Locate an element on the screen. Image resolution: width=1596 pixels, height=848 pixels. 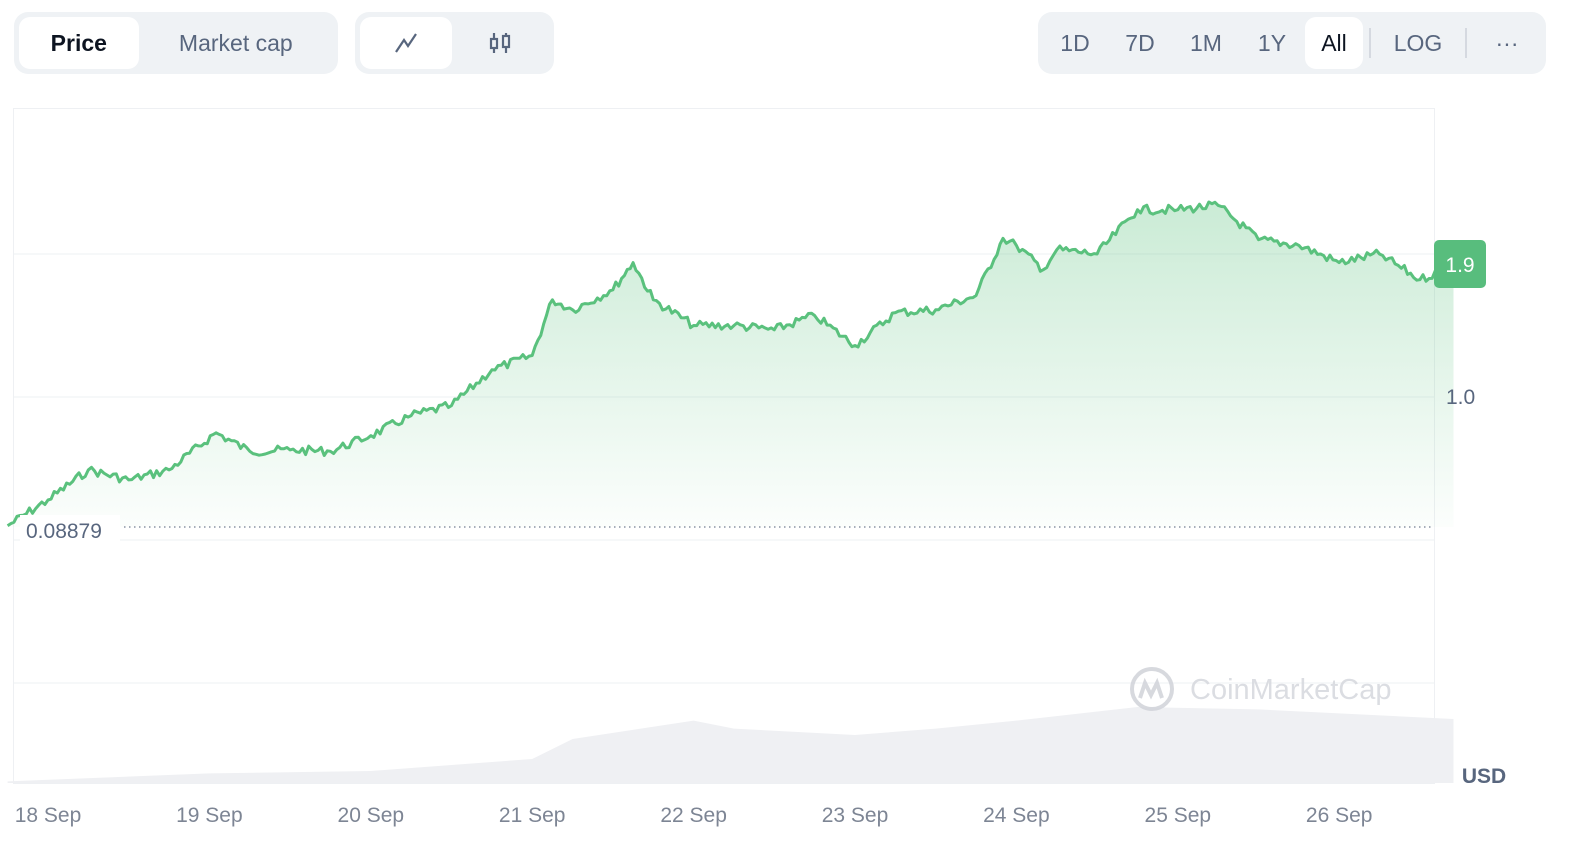
line-chart-icon is located at coordinates (406, 43).